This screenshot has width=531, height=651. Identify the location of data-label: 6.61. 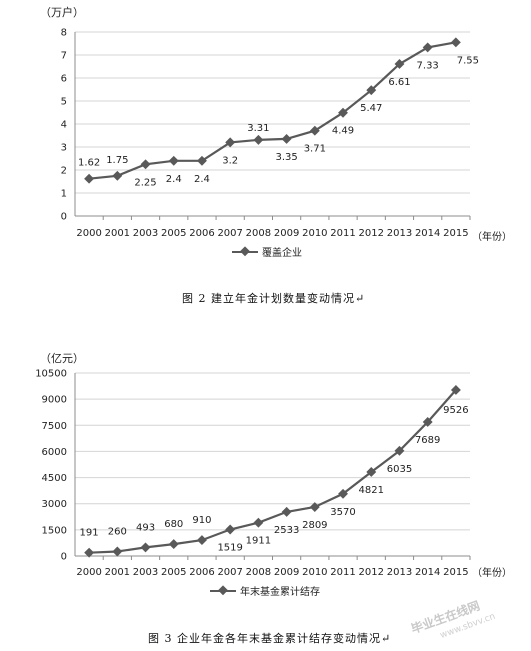
(399, 82).